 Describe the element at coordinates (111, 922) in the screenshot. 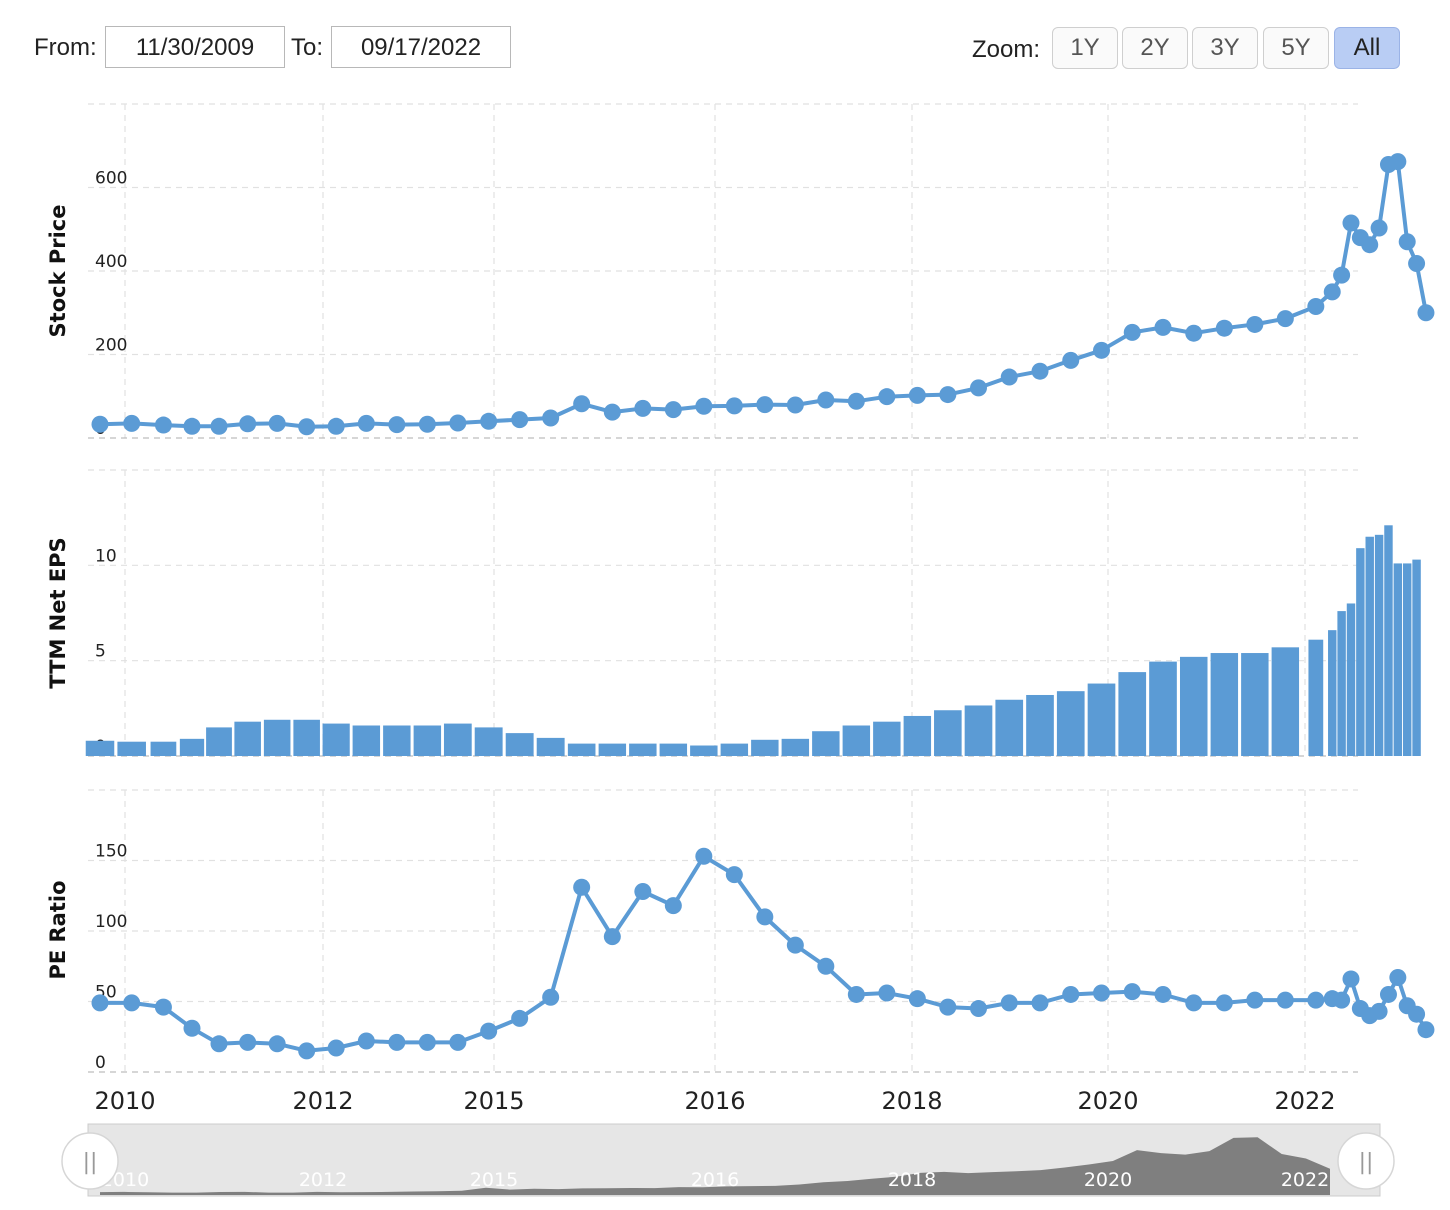

I see `y-tick-label: 100` at that location.